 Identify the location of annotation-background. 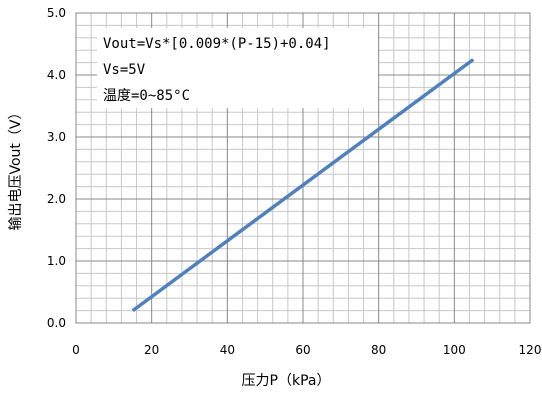
(237, 68).